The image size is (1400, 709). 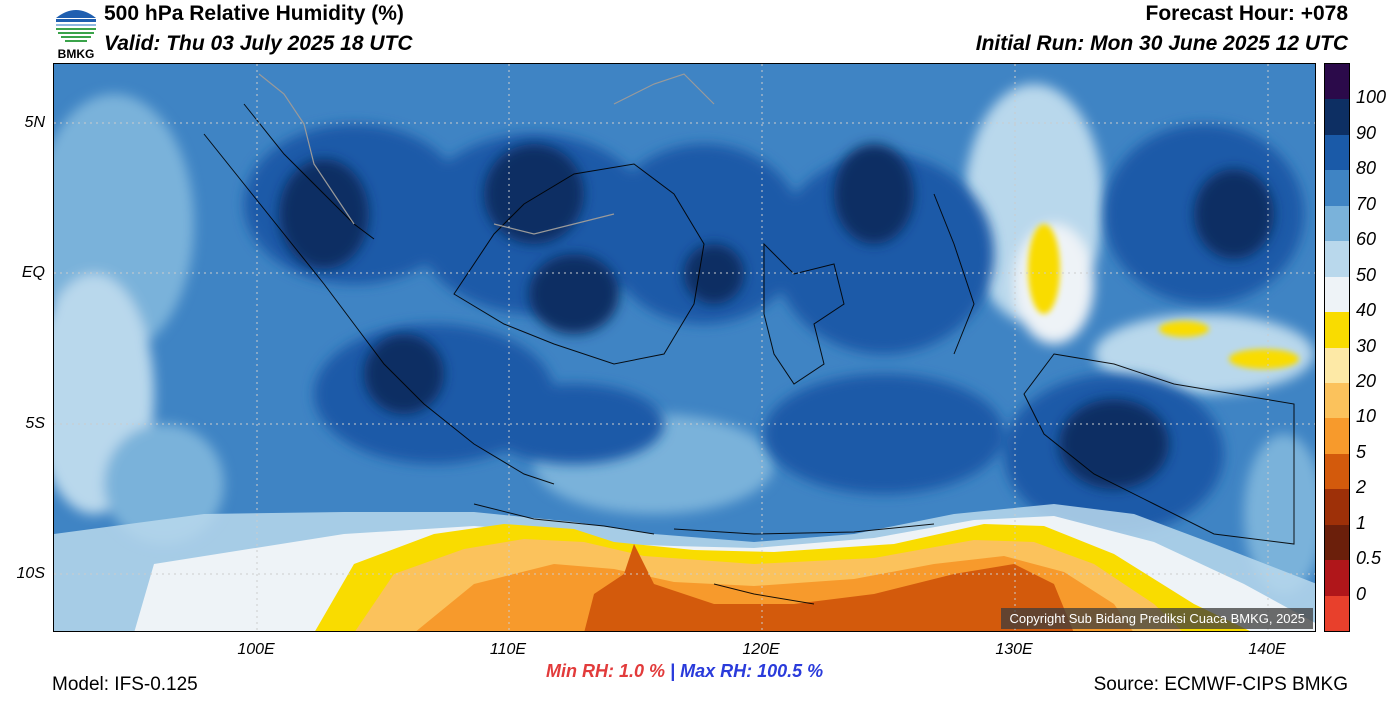 What do you see at coordinates (1014, 649) in the screenshot?
I see `lon-label-130e: 130E` at bounding box center [1014, 649].